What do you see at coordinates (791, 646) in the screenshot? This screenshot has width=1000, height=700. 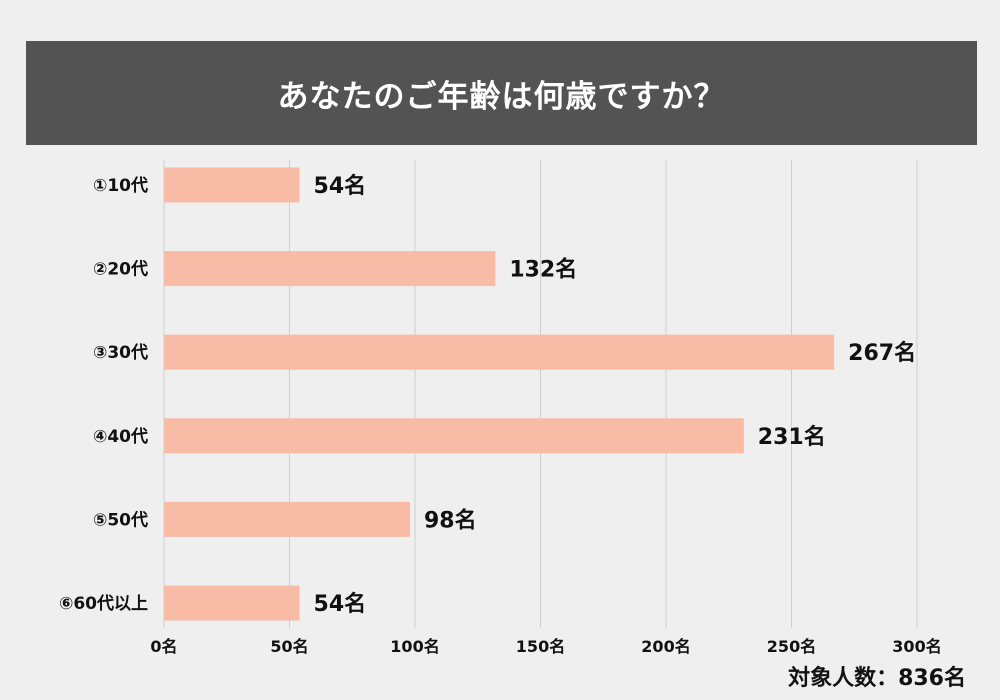 I see `x-tick-label: 250名` at bounding box center [791, 646].